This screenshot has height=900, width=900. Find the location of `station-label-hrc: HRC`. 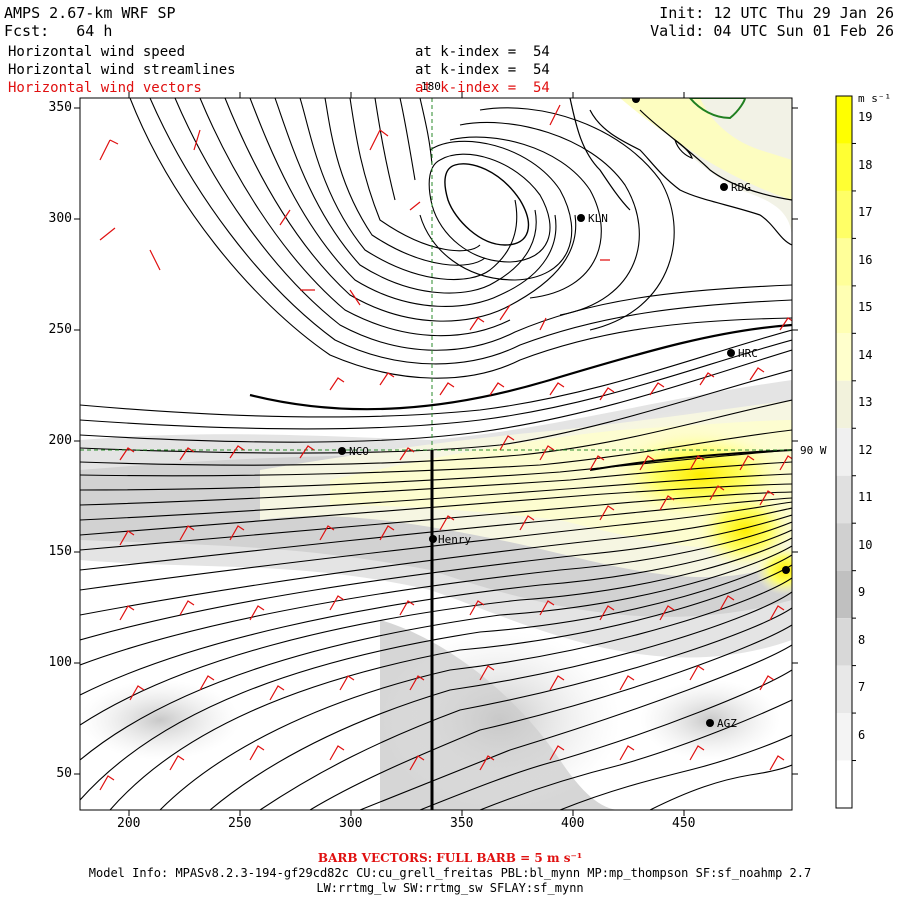

station-label-hrc: HRC is located at coordinates (748, 353).